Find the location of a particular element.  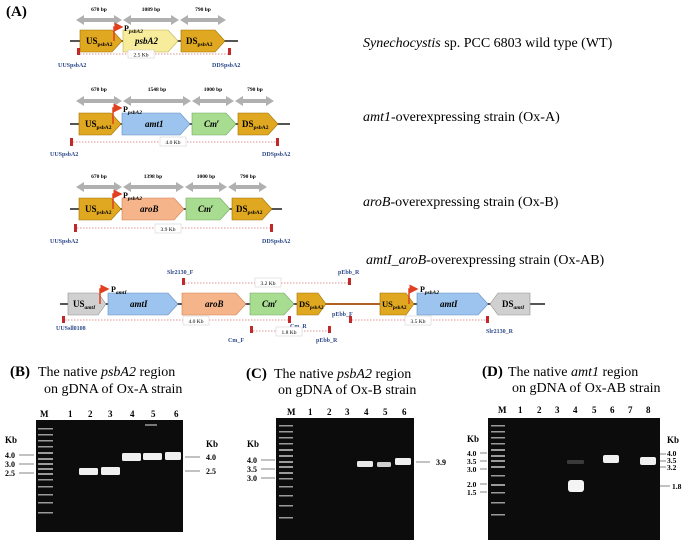

gene-amti is located at coordinates (143, 304).